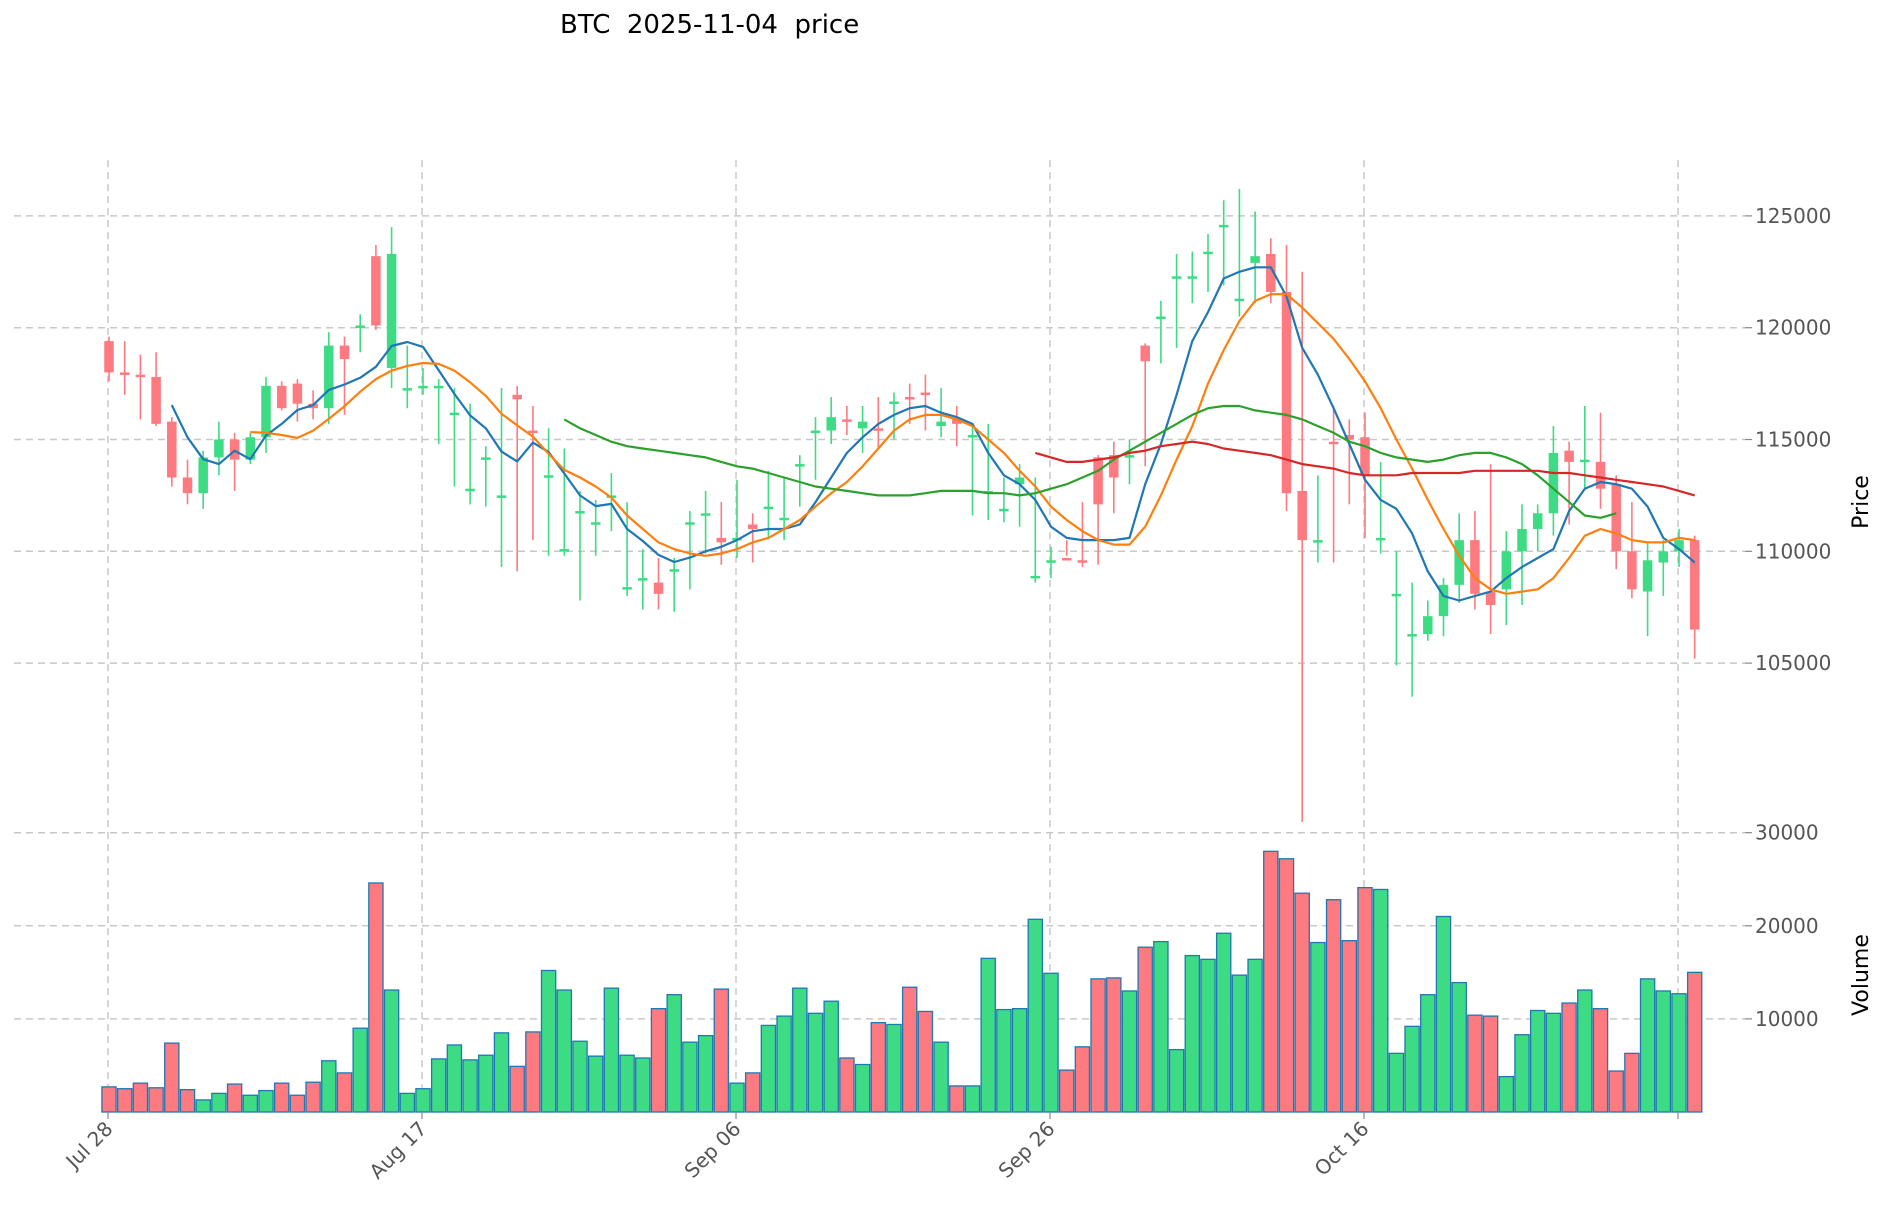 The image size is (1880, 1206). I want to click on price-axis-label: Price, so click(1861, 502).